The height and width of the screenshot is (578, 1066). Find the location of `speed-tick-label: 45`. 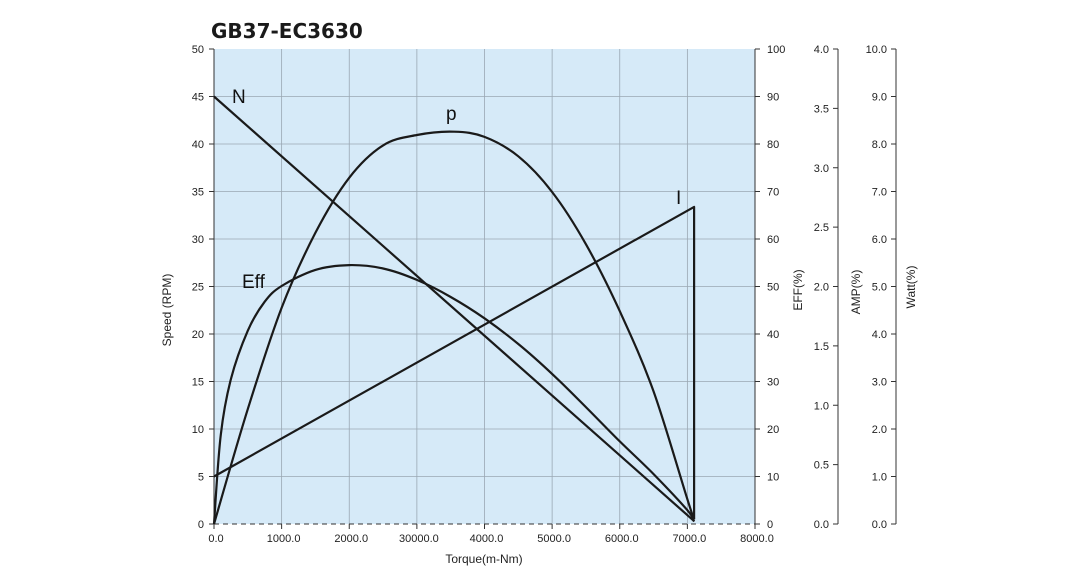

speed-tick-label: 45 is located at coordinates (198, 98).